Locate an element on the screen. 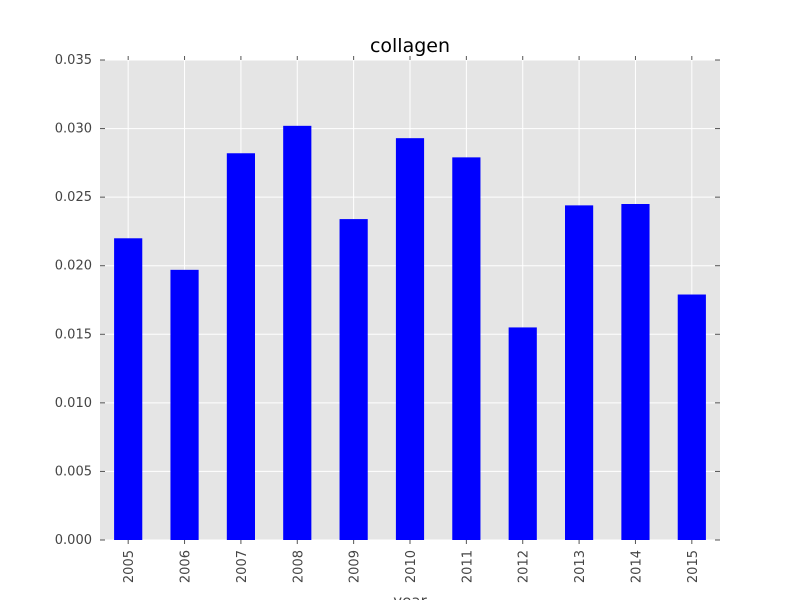 This screenshot has width=800, height=600. bar-2013 is located at coordinates (579, 372).